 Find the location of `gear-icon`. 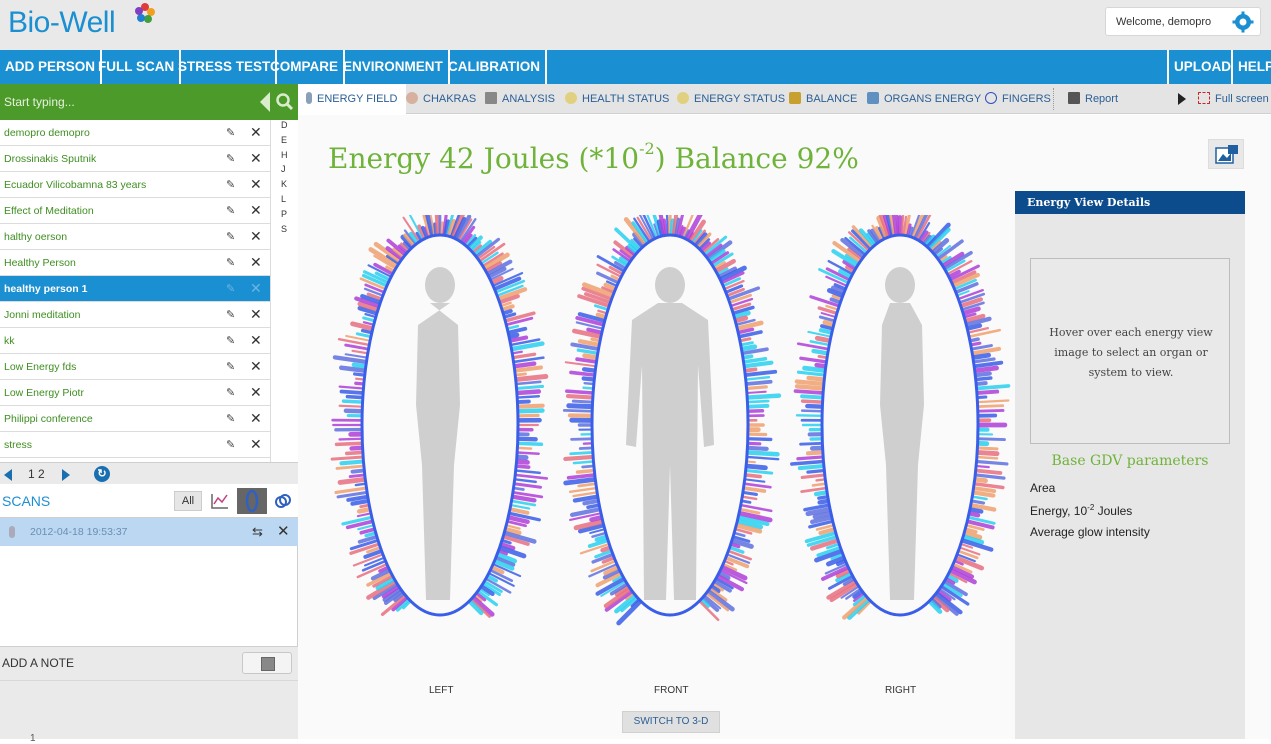

gear-icon is located at coordinates (1243, 22).